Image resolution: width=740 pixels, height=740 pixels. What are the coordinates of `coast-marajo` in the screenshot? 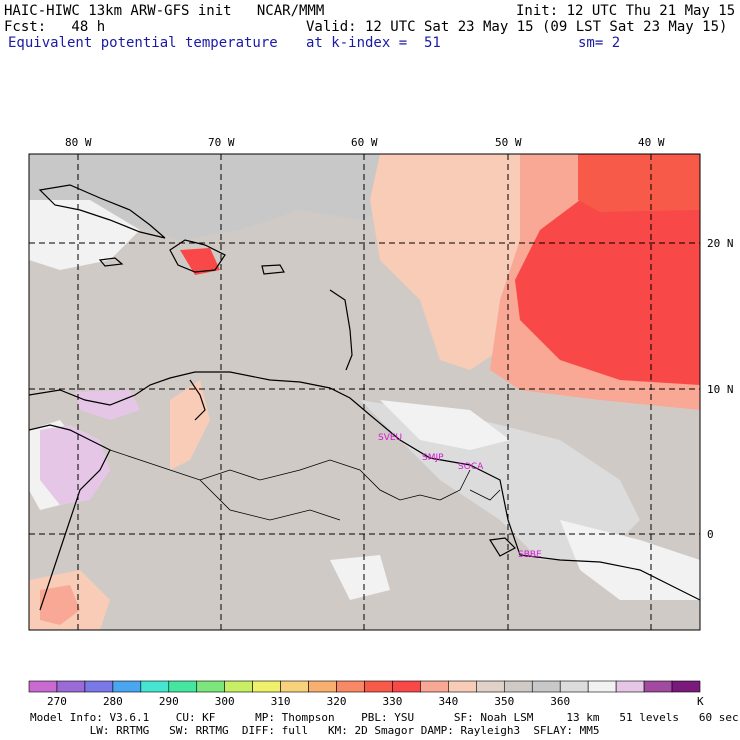 It's located at (502, 547).